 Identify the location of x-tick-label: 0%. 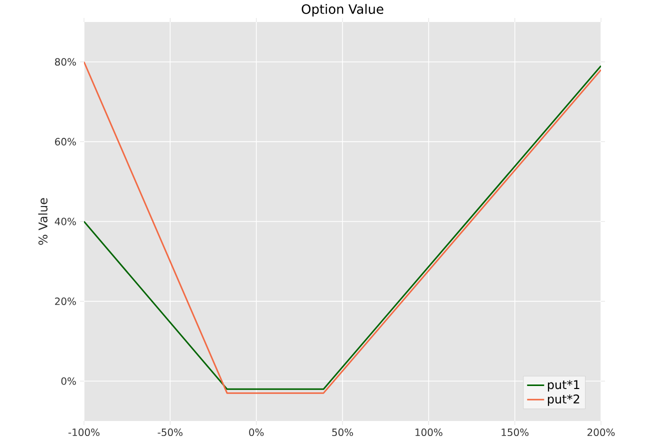
(256, 432).